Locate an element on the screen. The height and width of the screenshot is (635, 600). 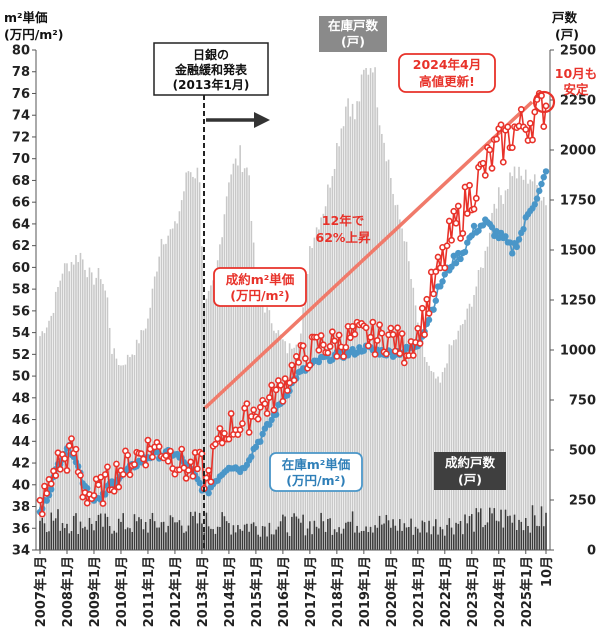
boj-annotation-1: 日銀の is located at coordinates (211, 54).